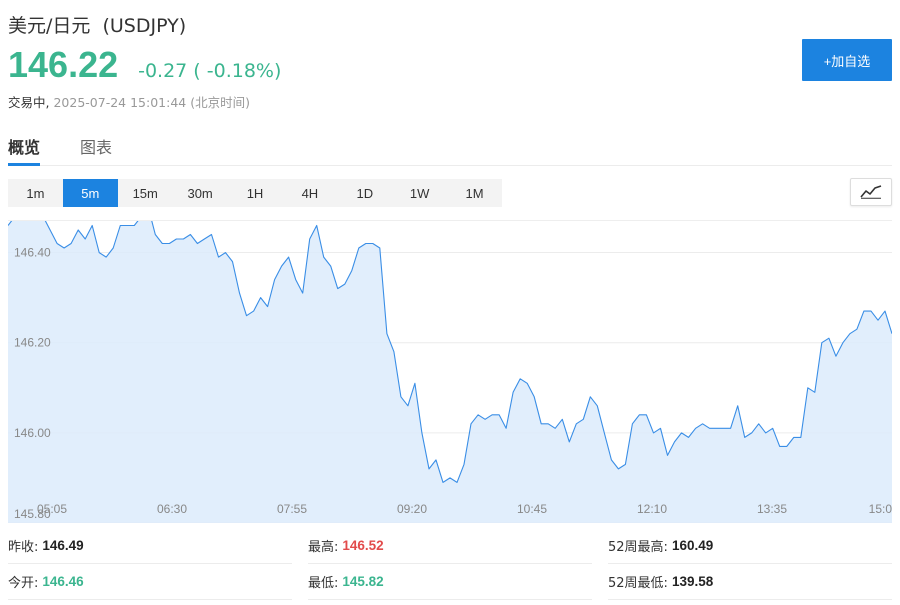 The width and height of the screenshot is (900, 605). I want to click on stat-high: 最高: 146.52, so click(450, 546).